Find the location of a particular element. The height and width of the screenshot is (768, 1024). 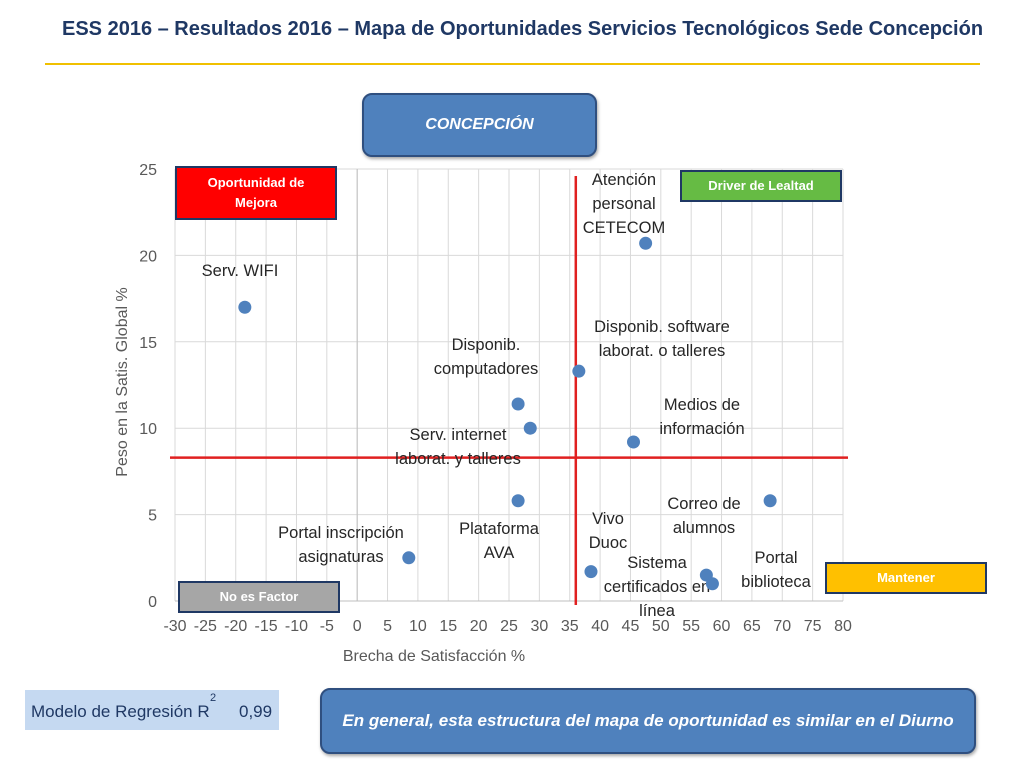

quadrant-opportunity-label: Oportunidad de Mejora is located at coordinates (256, 193).